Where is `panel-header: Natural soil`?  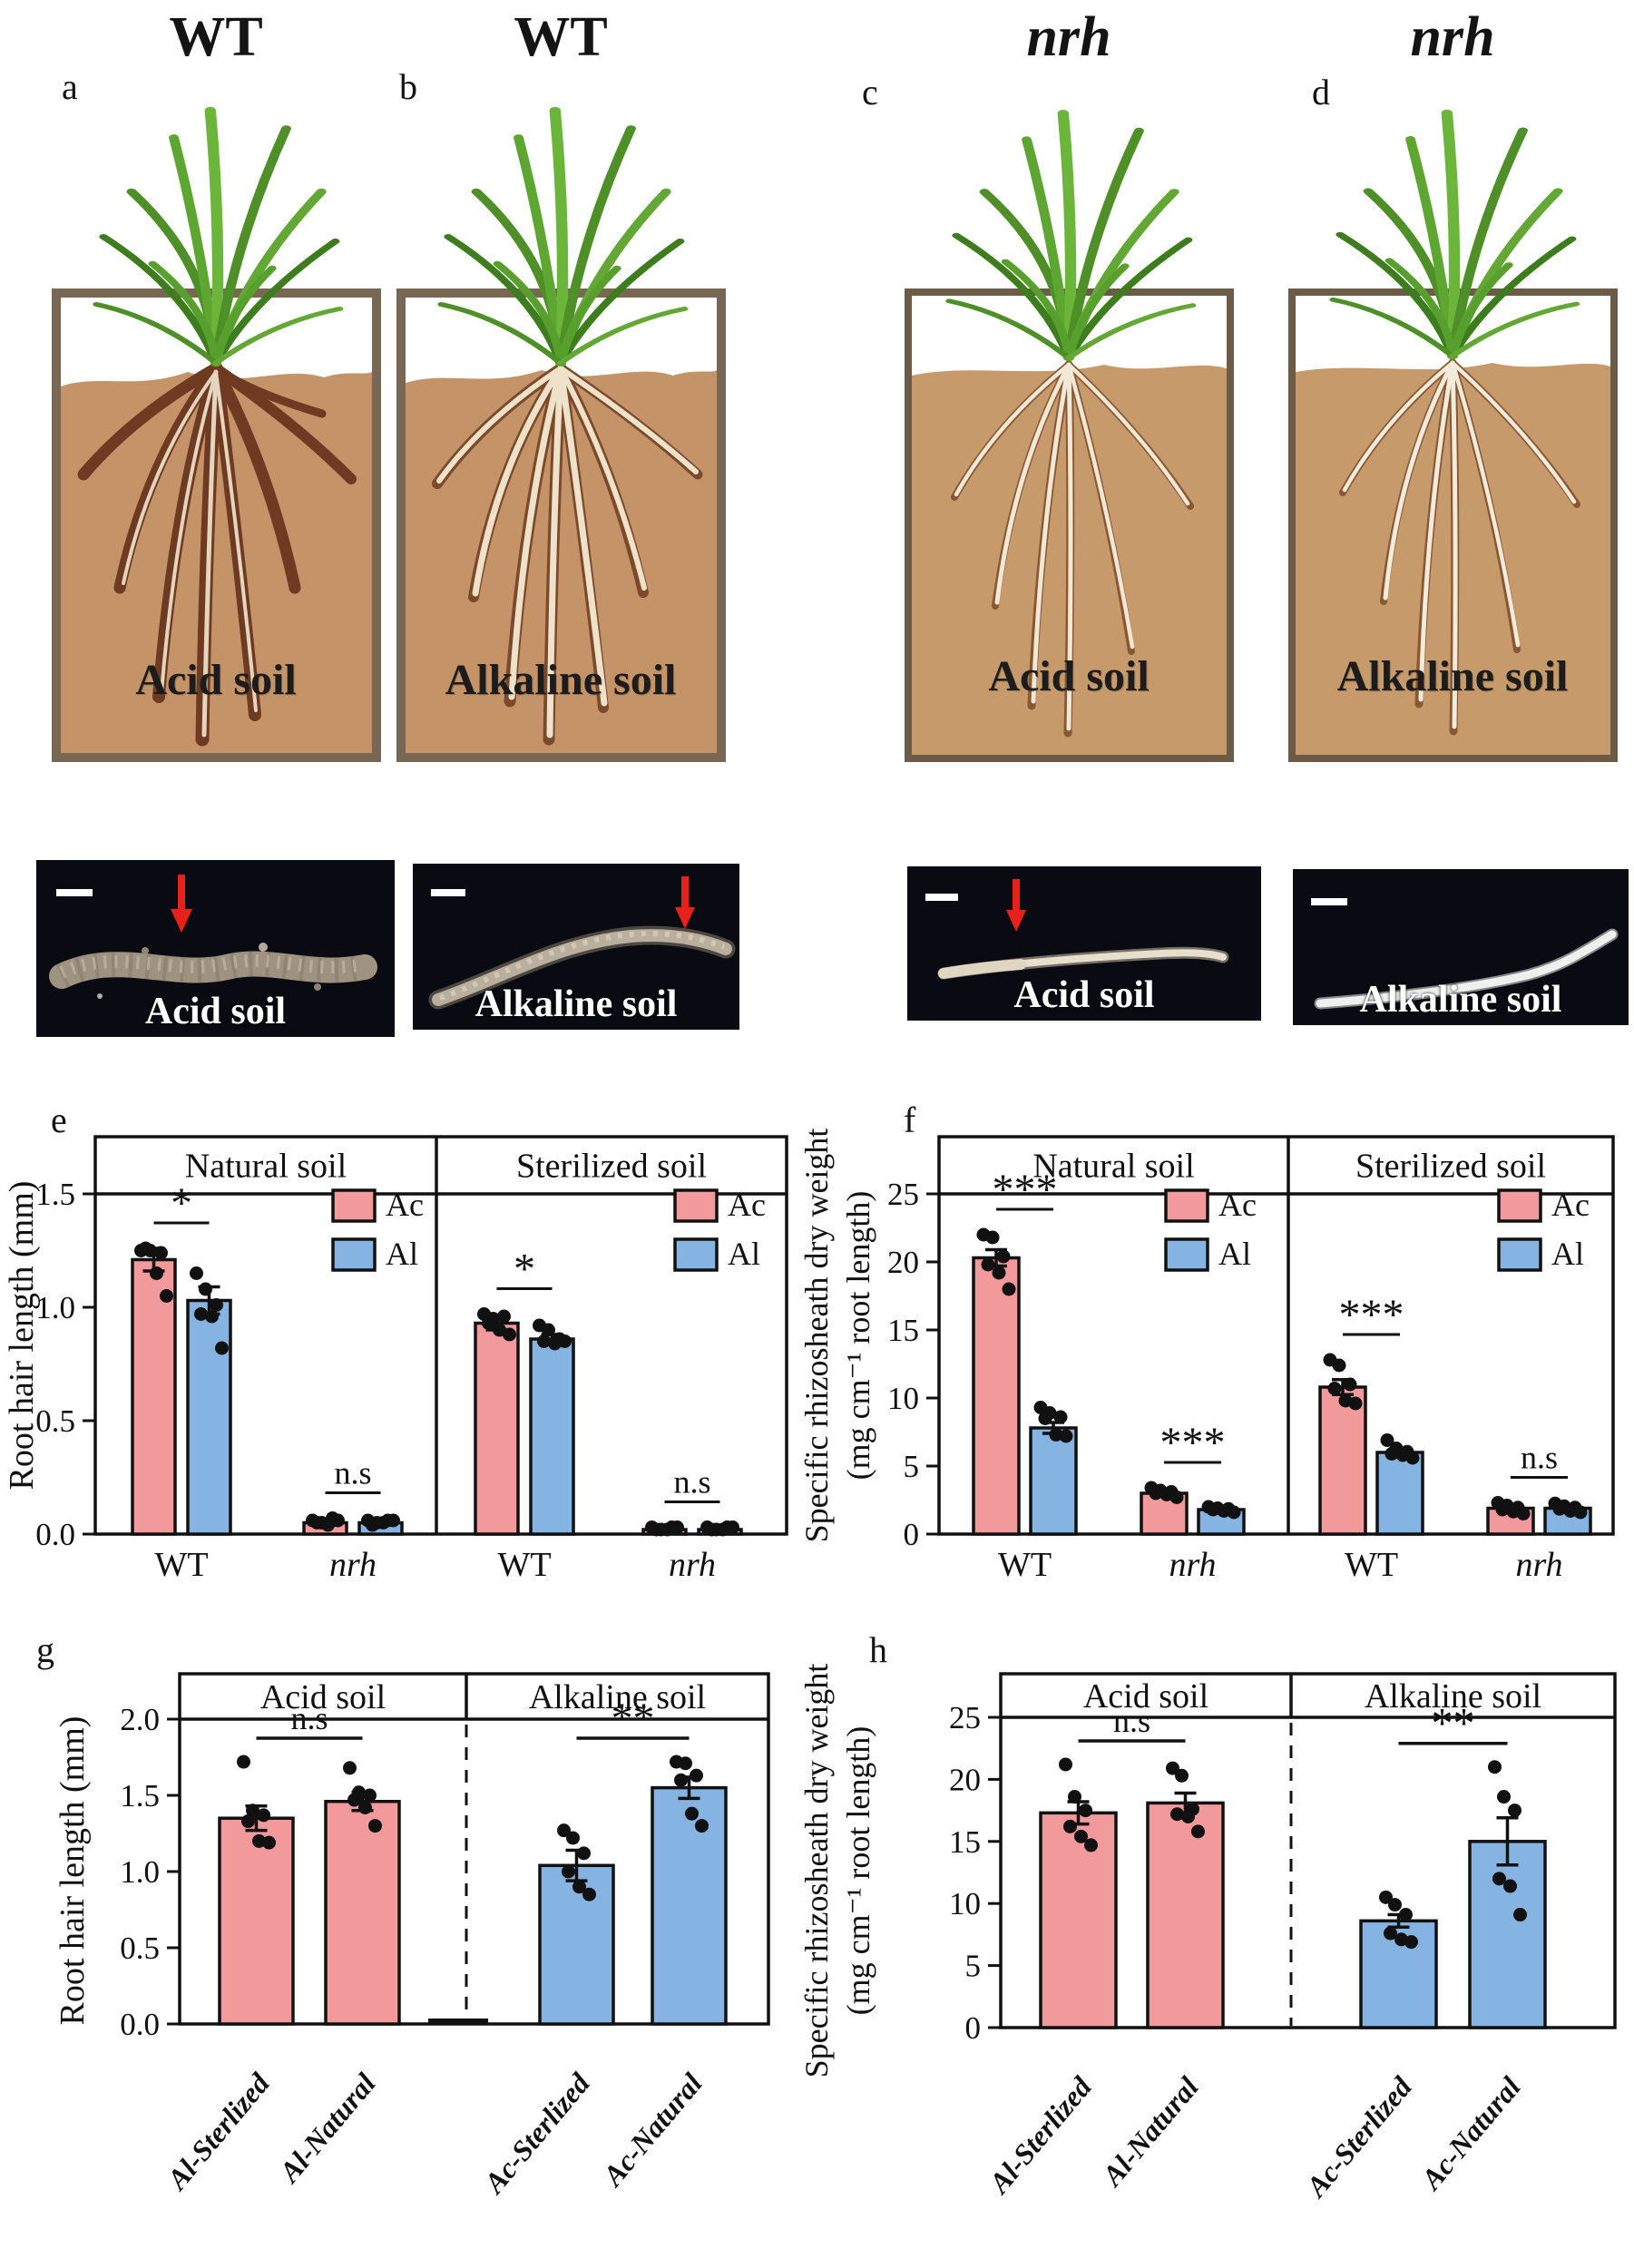
panel-header: Natural soil is located at coordinates (266, 1167).